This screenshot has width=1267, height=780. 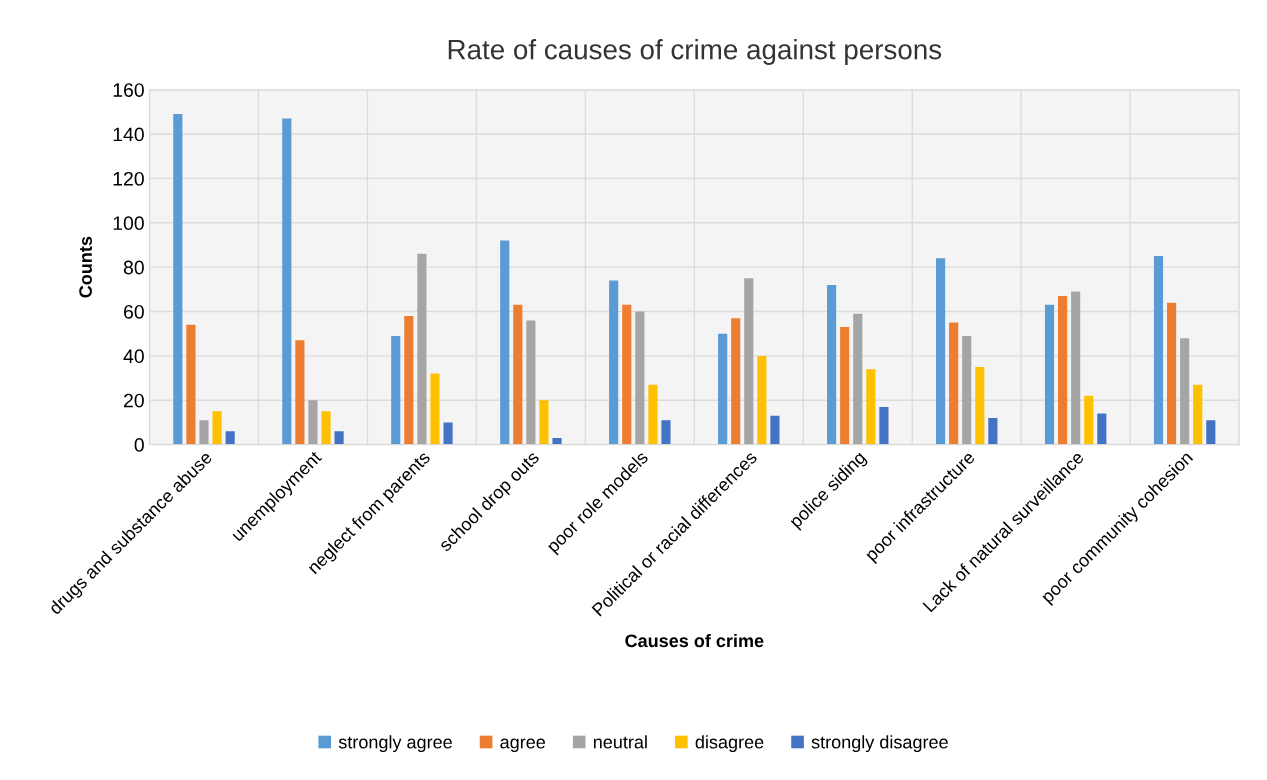 What do you see at coordinates (128, 223) in the screenshot?
I see `y-tick-label: 100` at bounding box center [128, 223].